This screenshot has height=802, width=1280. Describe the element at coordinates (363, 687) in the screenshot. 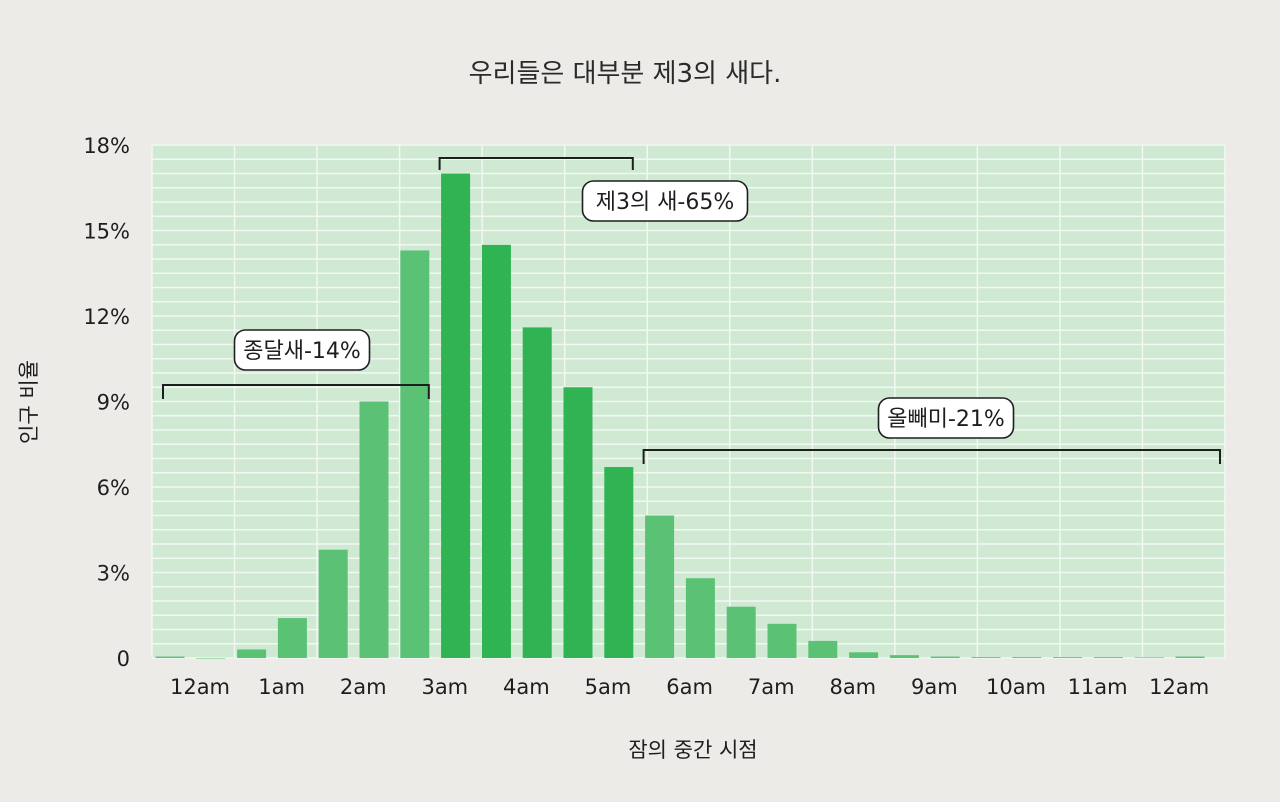

I see `x-tick-label: 2am` at that location.